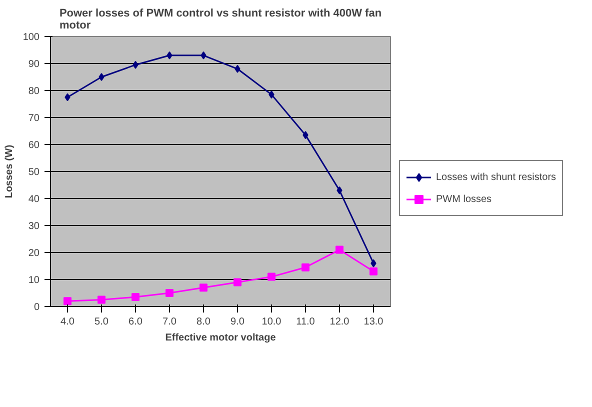  What do you see at coordinates (9, 171) in the screenshot?
I see `y-axis-title: Losses (W)` at bounding box center [9, 171].